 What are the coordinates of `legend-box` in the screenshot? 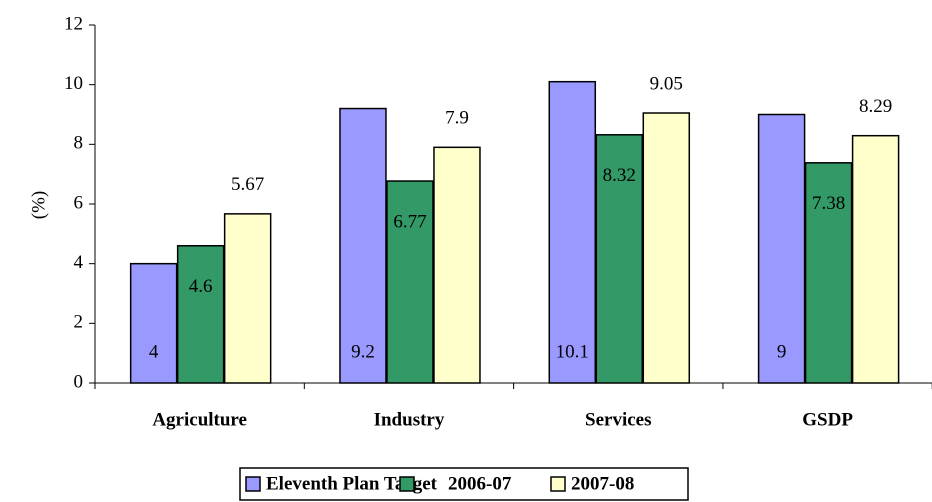 It's located at (464, 484).